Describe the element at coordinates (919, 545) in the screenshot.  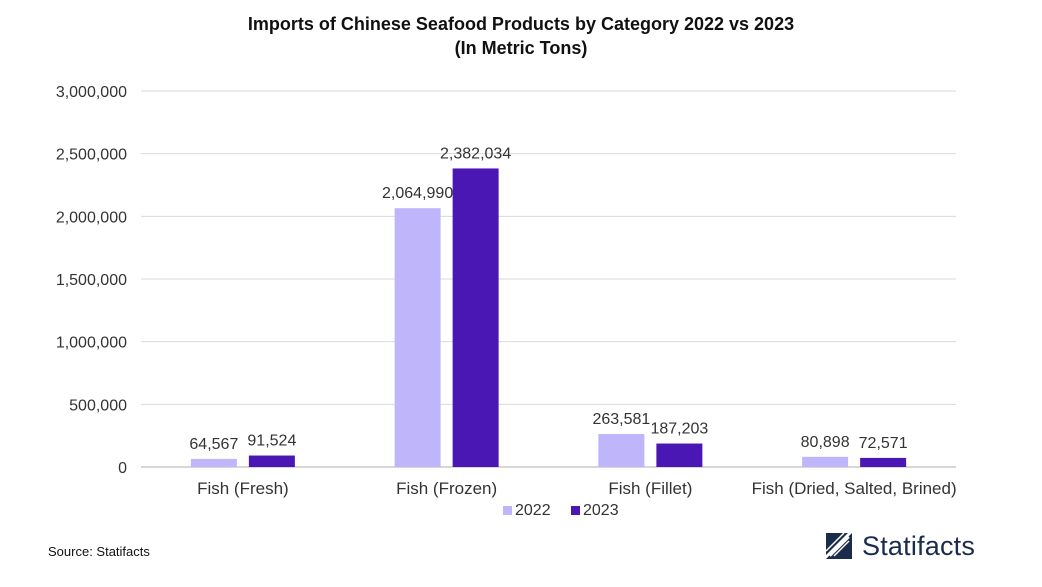
I see `brand-name: Statifacts` at that location.